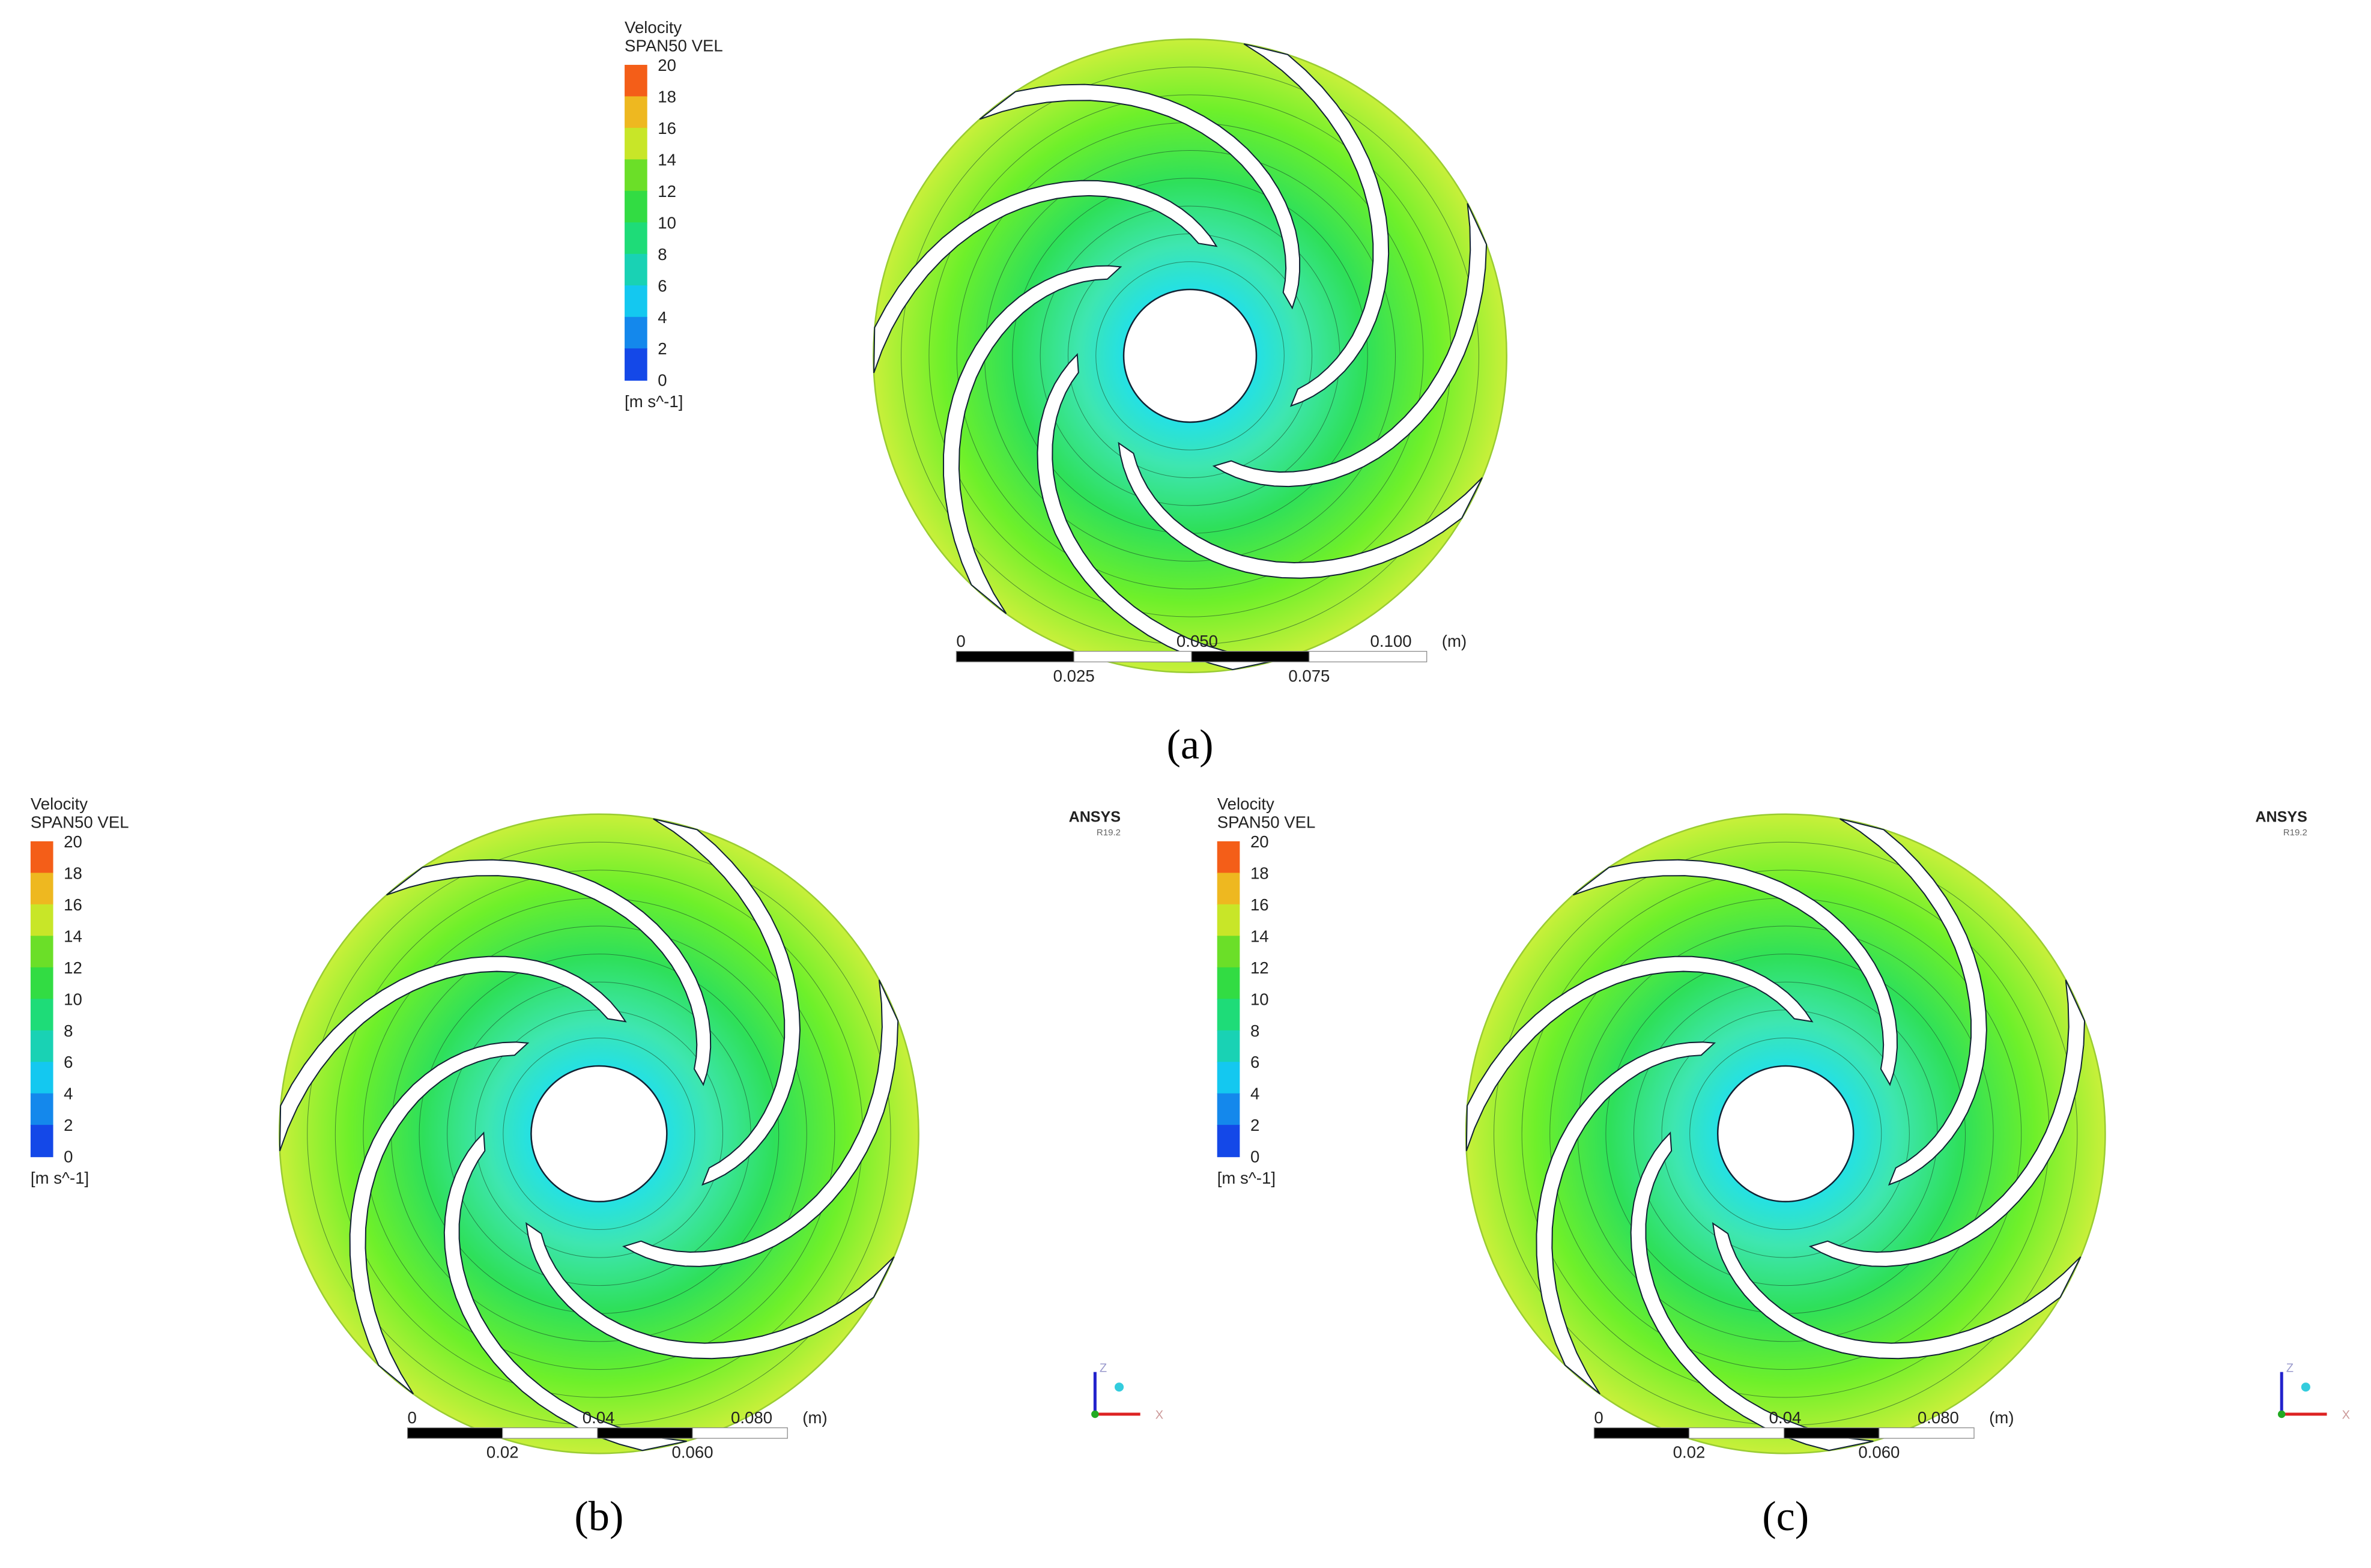 This screenshot has width=2371, height=1568. What do you see at coordinates (413, 1417) in the screenshot?
I see `scale-label: 0` at bounding box center [413, 1417].